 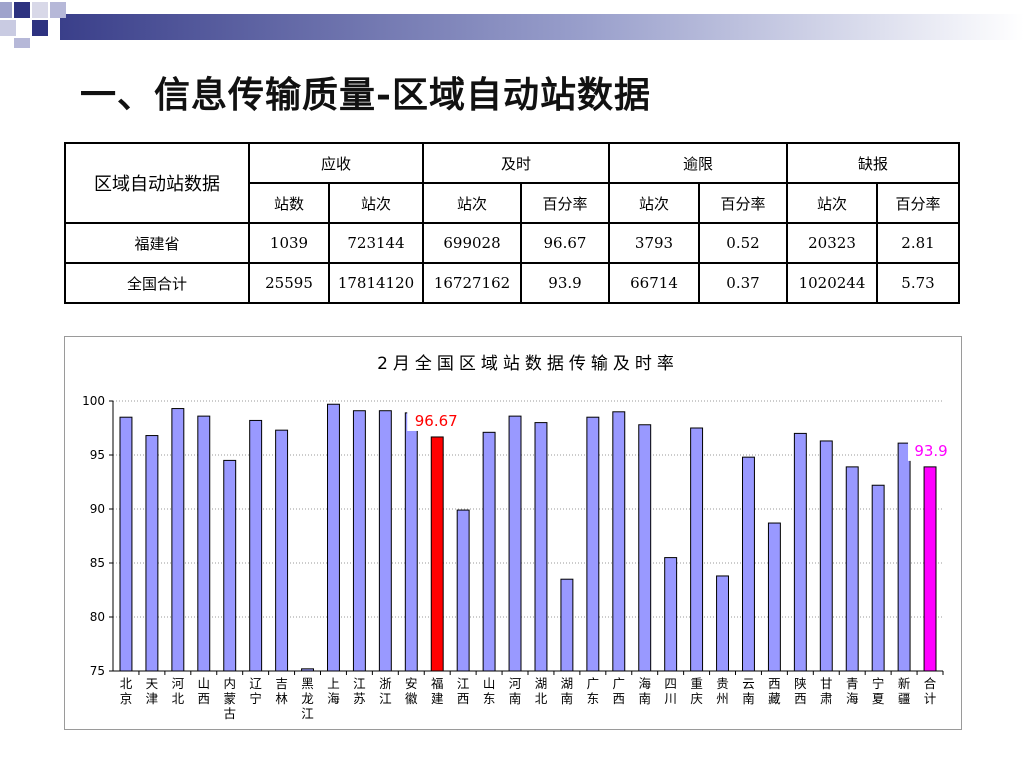 What do you see at coordinates (97, 617) in the screenshot?
I see `y-tick-label: 80` at bounding box center [97, 617].